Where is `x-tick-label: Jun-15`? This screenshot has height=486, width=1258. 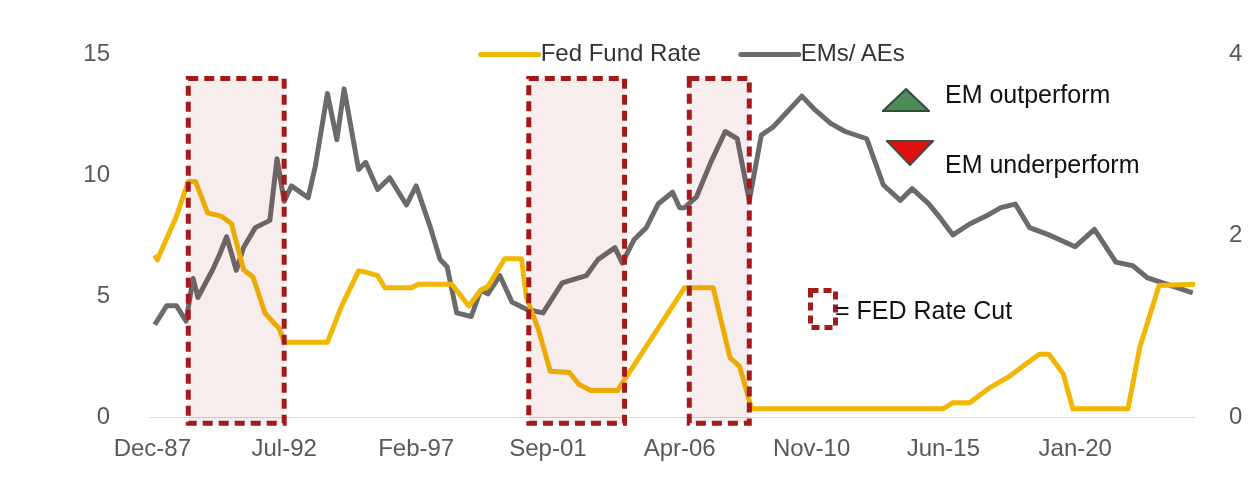
x-tick-label: Jun-15 is located at coordinates (943, 448).